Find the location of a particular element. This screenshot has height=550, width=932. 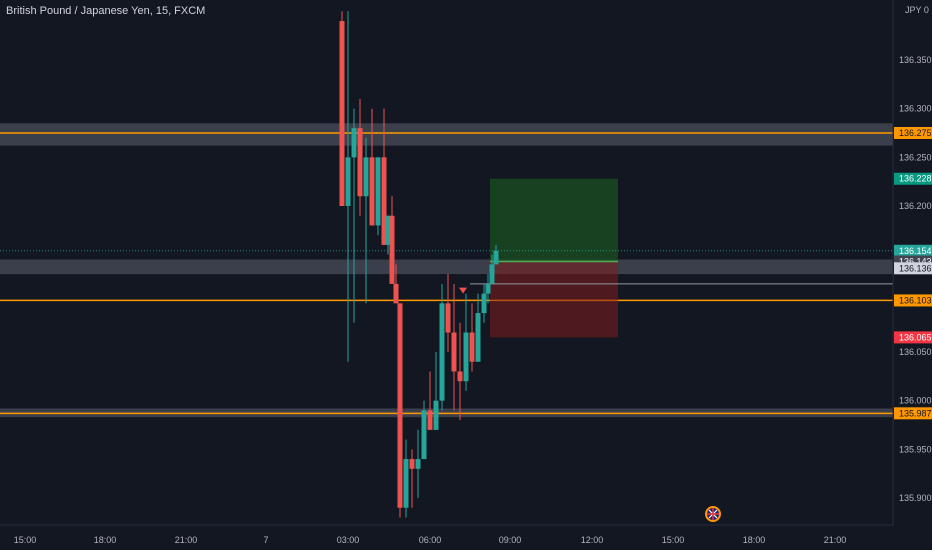

support-price-label-bg is located at coordinates (913, 300).